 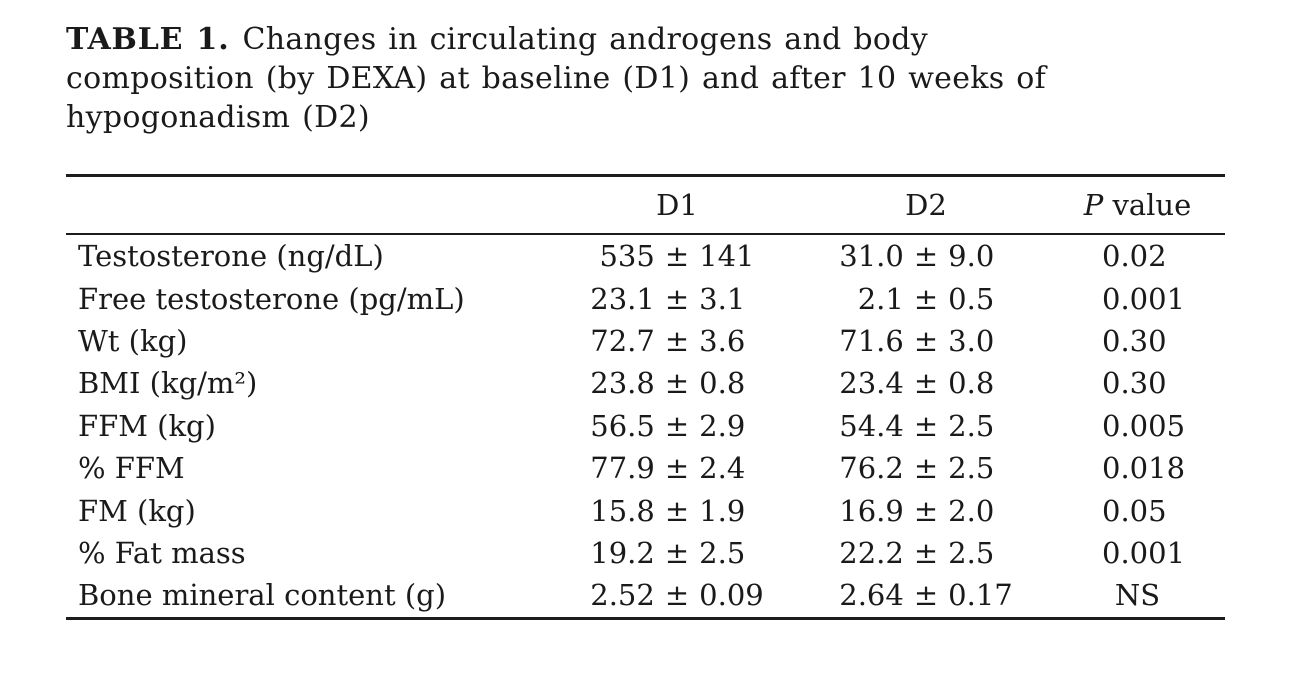 I want to click on d1-sd: 0.09, so click(x=731, y=595).